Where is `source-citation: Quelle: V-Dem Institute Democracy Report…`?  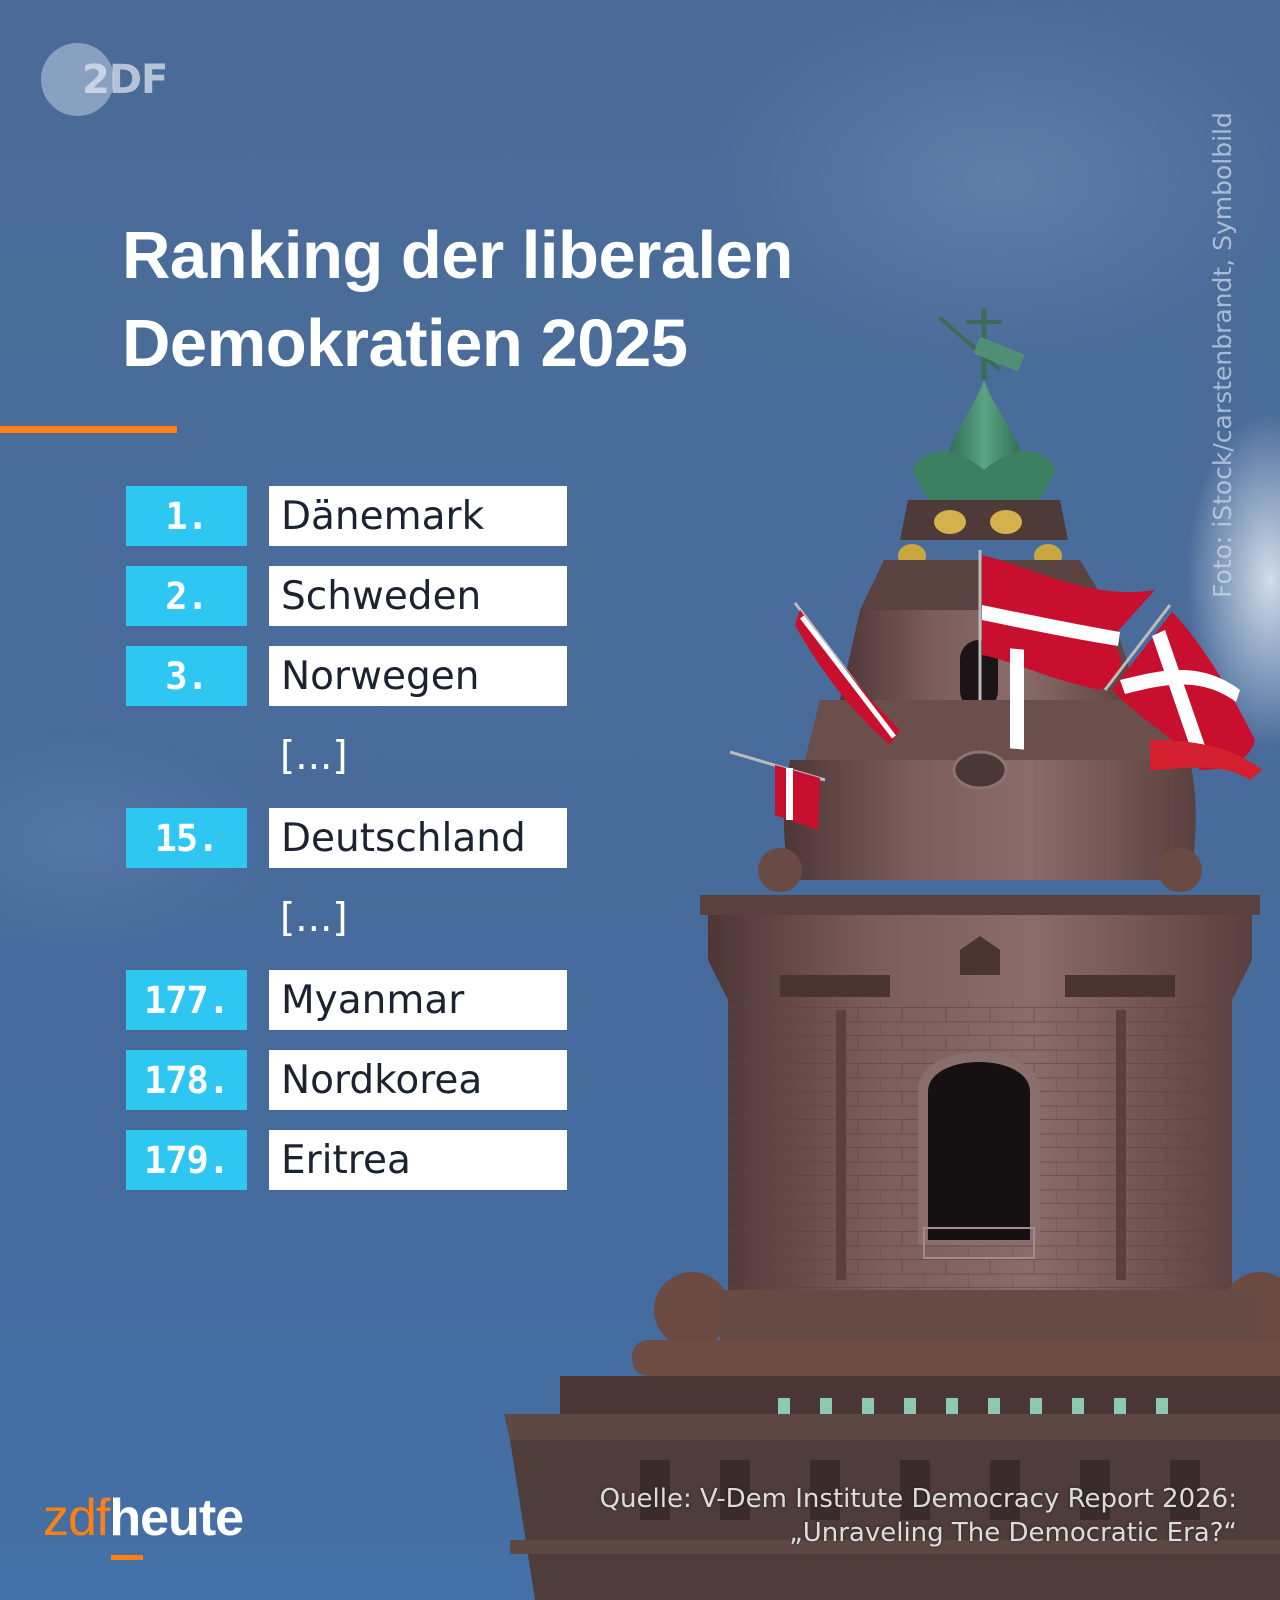
source-citation: Quelle: V-Dem Institute Democracy Report… is located at coordinates (918, 1516).